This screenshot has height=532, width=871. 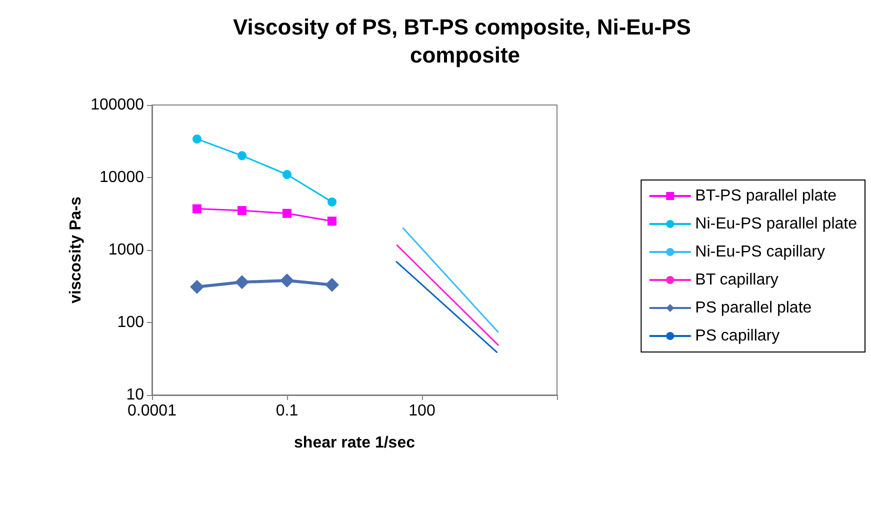 I want to click on y-tick-label: 100000, so click(x=117, y=105).